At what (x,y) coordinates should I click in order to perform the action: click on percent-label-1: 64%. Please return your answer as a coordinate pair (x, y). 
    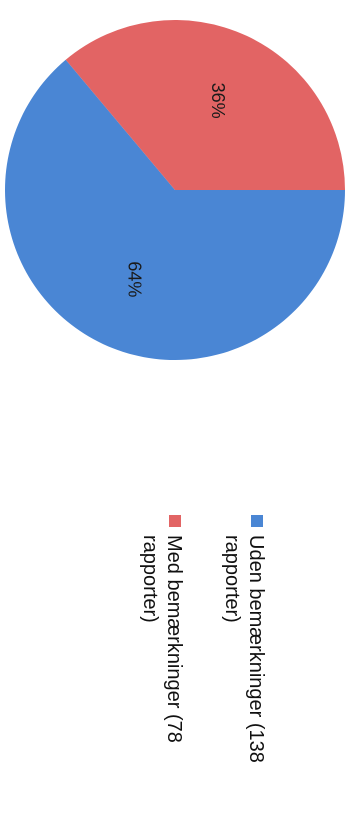
    Looking at the image, I should click on (135, 279).